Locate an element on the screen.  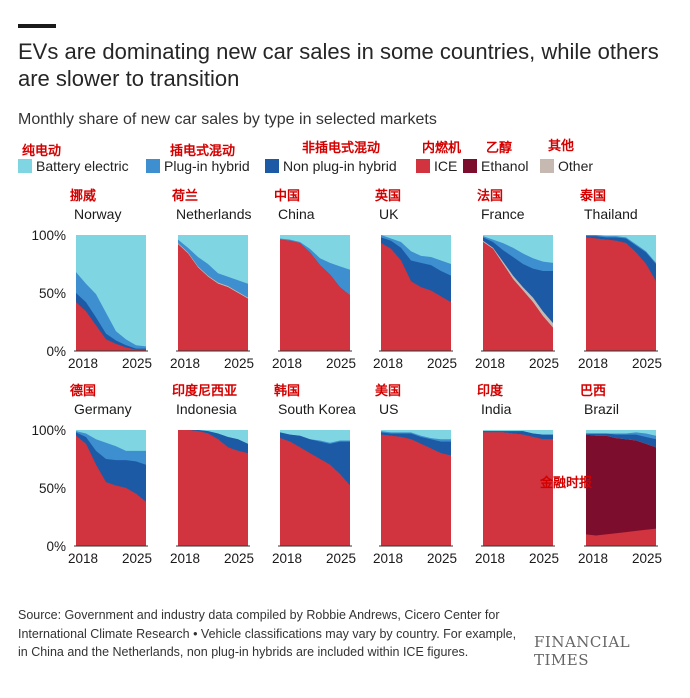
x-tick-label-start-south-korea: 2018 is located at coordinates (287, 558).